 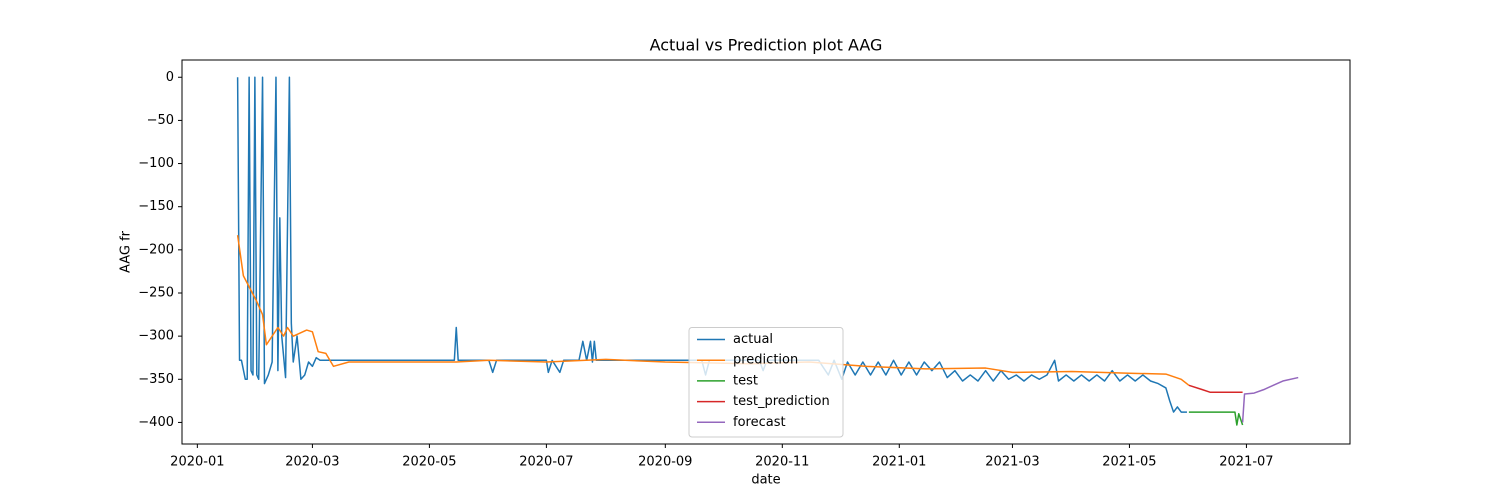 I want to click on y-tick-label: −50, so click(x=160, y=120).